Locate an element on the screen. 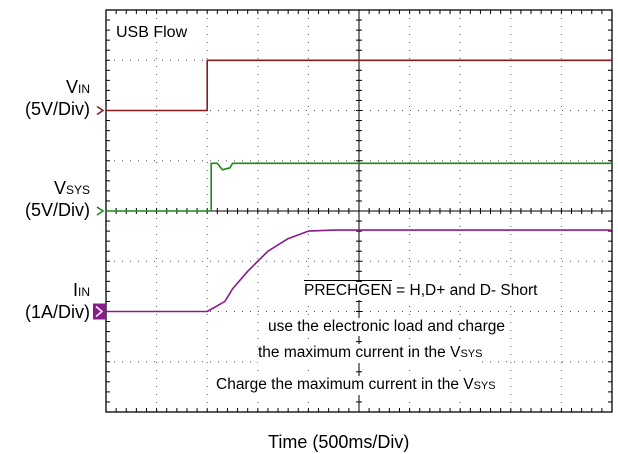 Image resolution: width=618 pixels, height=454 pixels. vin-sub: IN is located at coordinates (84, 89).